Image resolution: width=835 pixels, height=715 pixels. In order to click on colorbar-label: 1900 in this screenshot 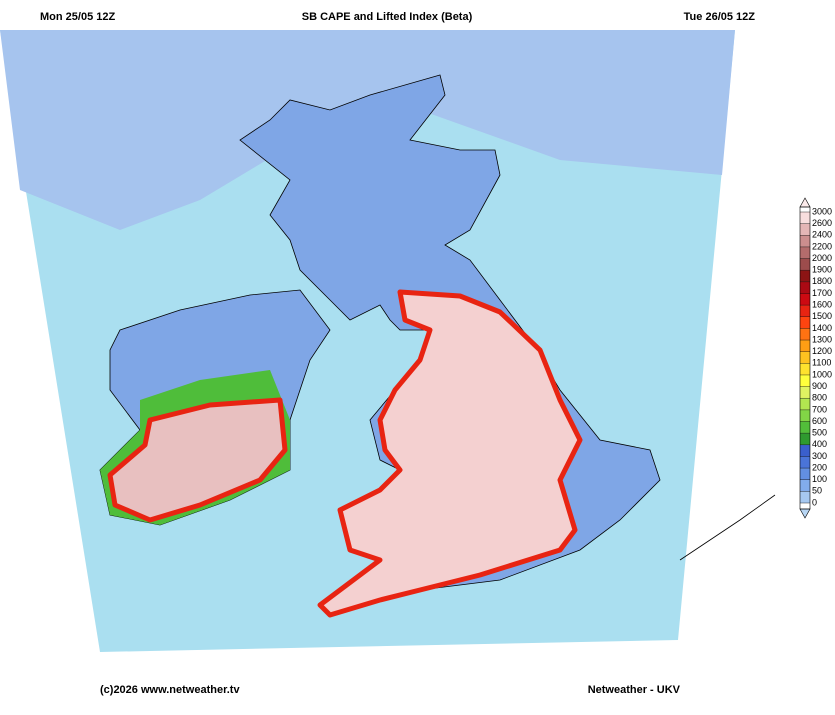, I will do `click(822, 270)`.